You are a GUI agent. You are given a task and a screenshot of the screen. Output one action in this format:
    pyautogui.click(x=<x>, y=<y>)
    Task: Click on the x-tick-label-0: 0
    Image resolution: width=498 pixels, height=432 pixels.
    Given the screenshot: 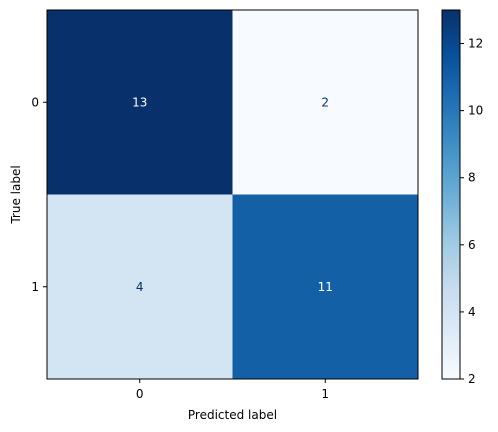 What is the action you would take?
    pyautogui.click(x=140, y=394)
    